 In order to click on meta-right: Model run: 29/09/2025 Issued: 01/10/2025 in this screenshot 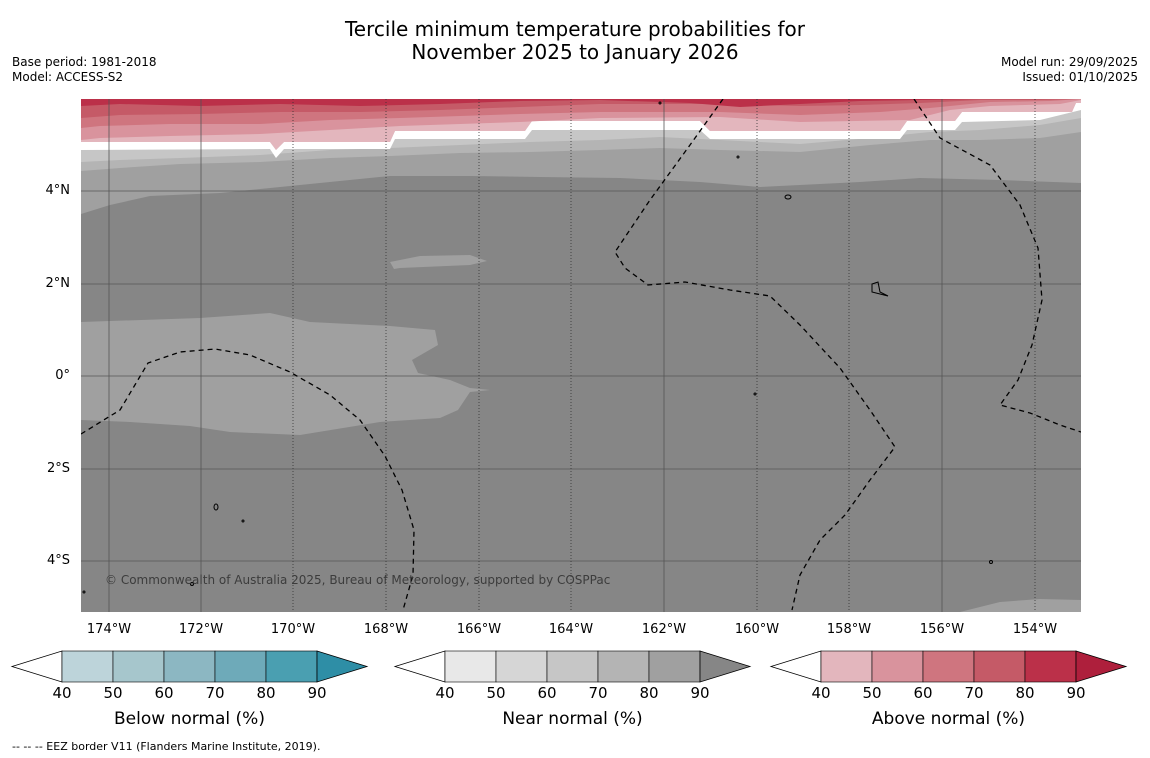, I will do `click(1069, 70)`.